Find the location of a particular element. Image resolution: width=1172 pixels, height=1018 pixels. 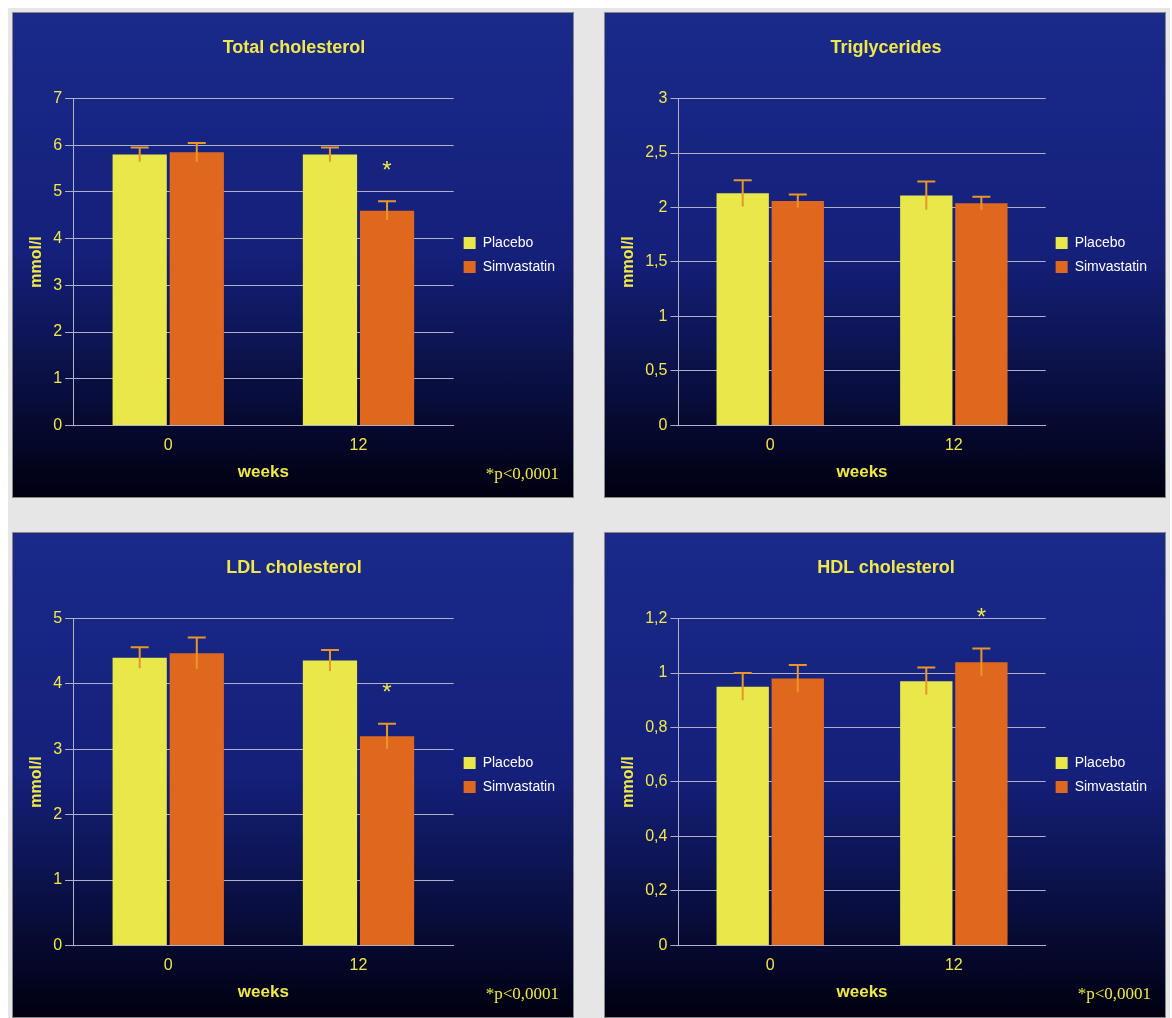

y-tick-label: 0,4 is located at coordinates (656, 835).